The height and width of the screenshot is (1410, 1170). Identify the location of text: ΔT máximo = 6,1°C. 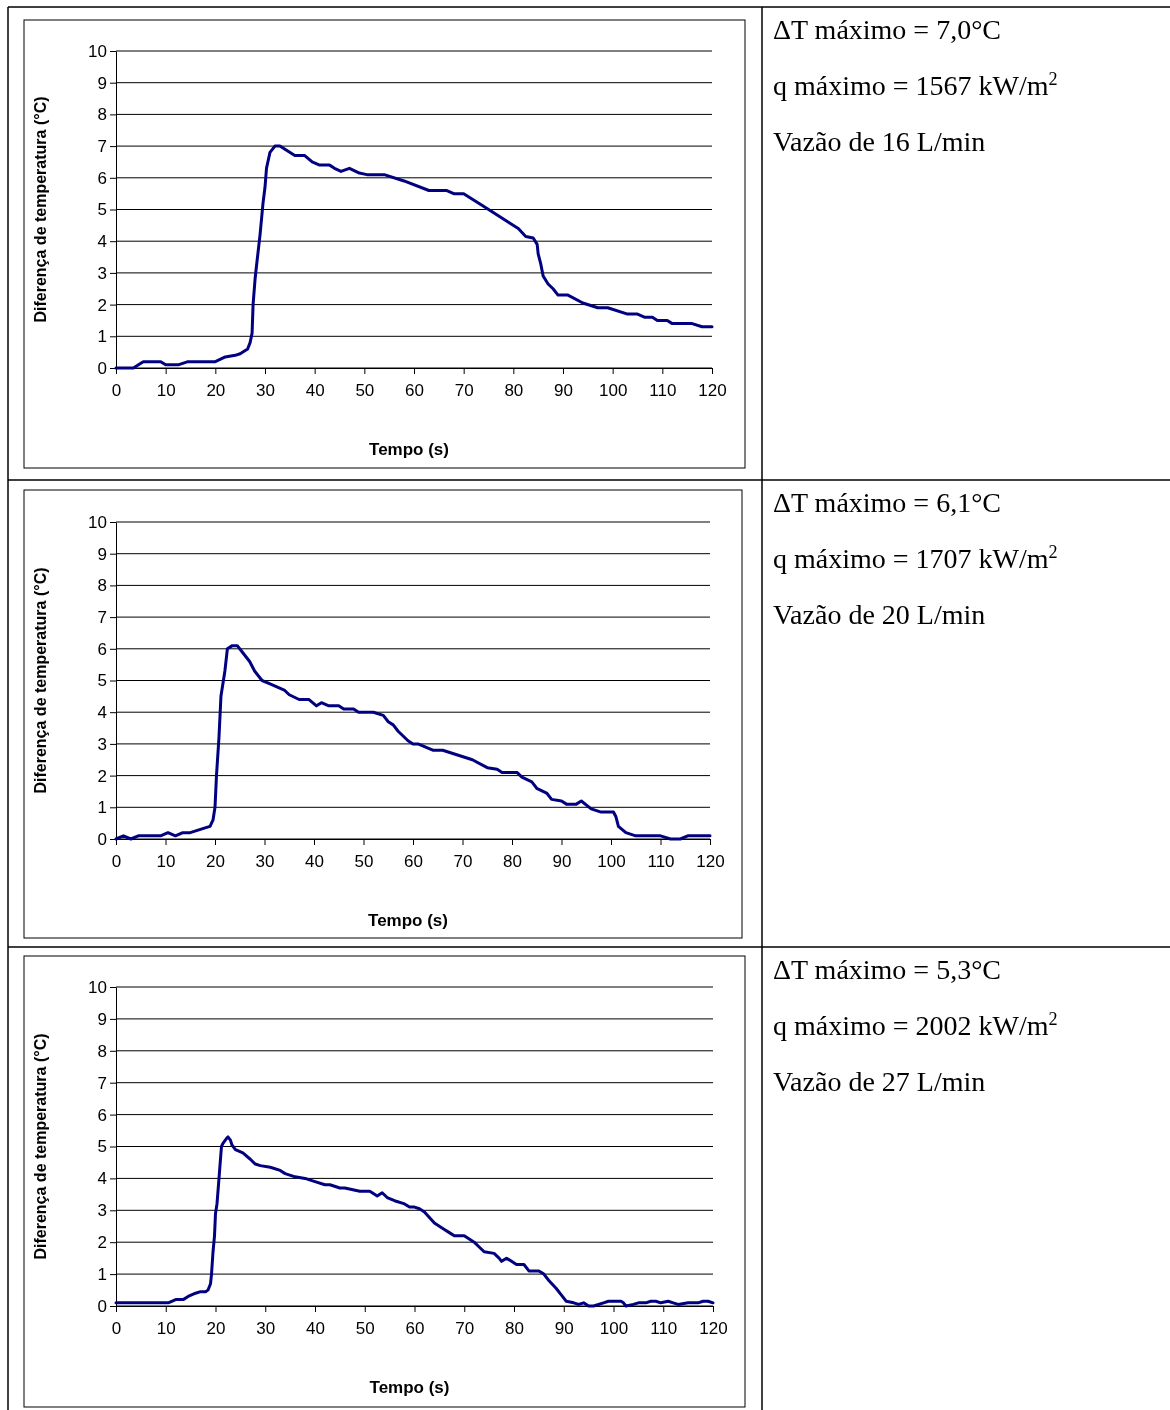
(887, 502).